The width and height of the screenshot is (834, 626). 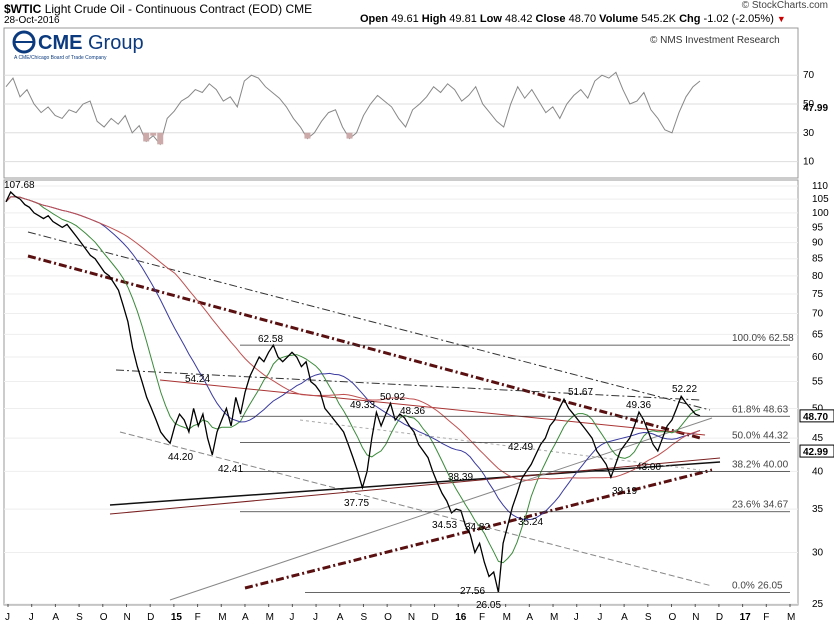 What do you see at coordinates (400, 613) in the screenshot?
I see `x-axis: J J A S O N D 15 F M A M J J A S O N D 16 F M A M J J A S O N D 17 F M` at bounding box center [400, 613].